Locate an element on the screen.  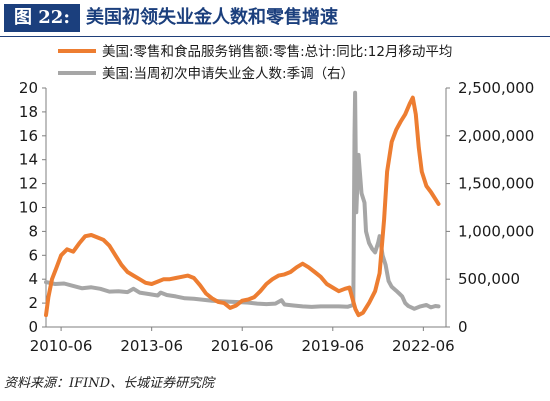
figure-number: 图 22: is located at coordinates (42, 18).